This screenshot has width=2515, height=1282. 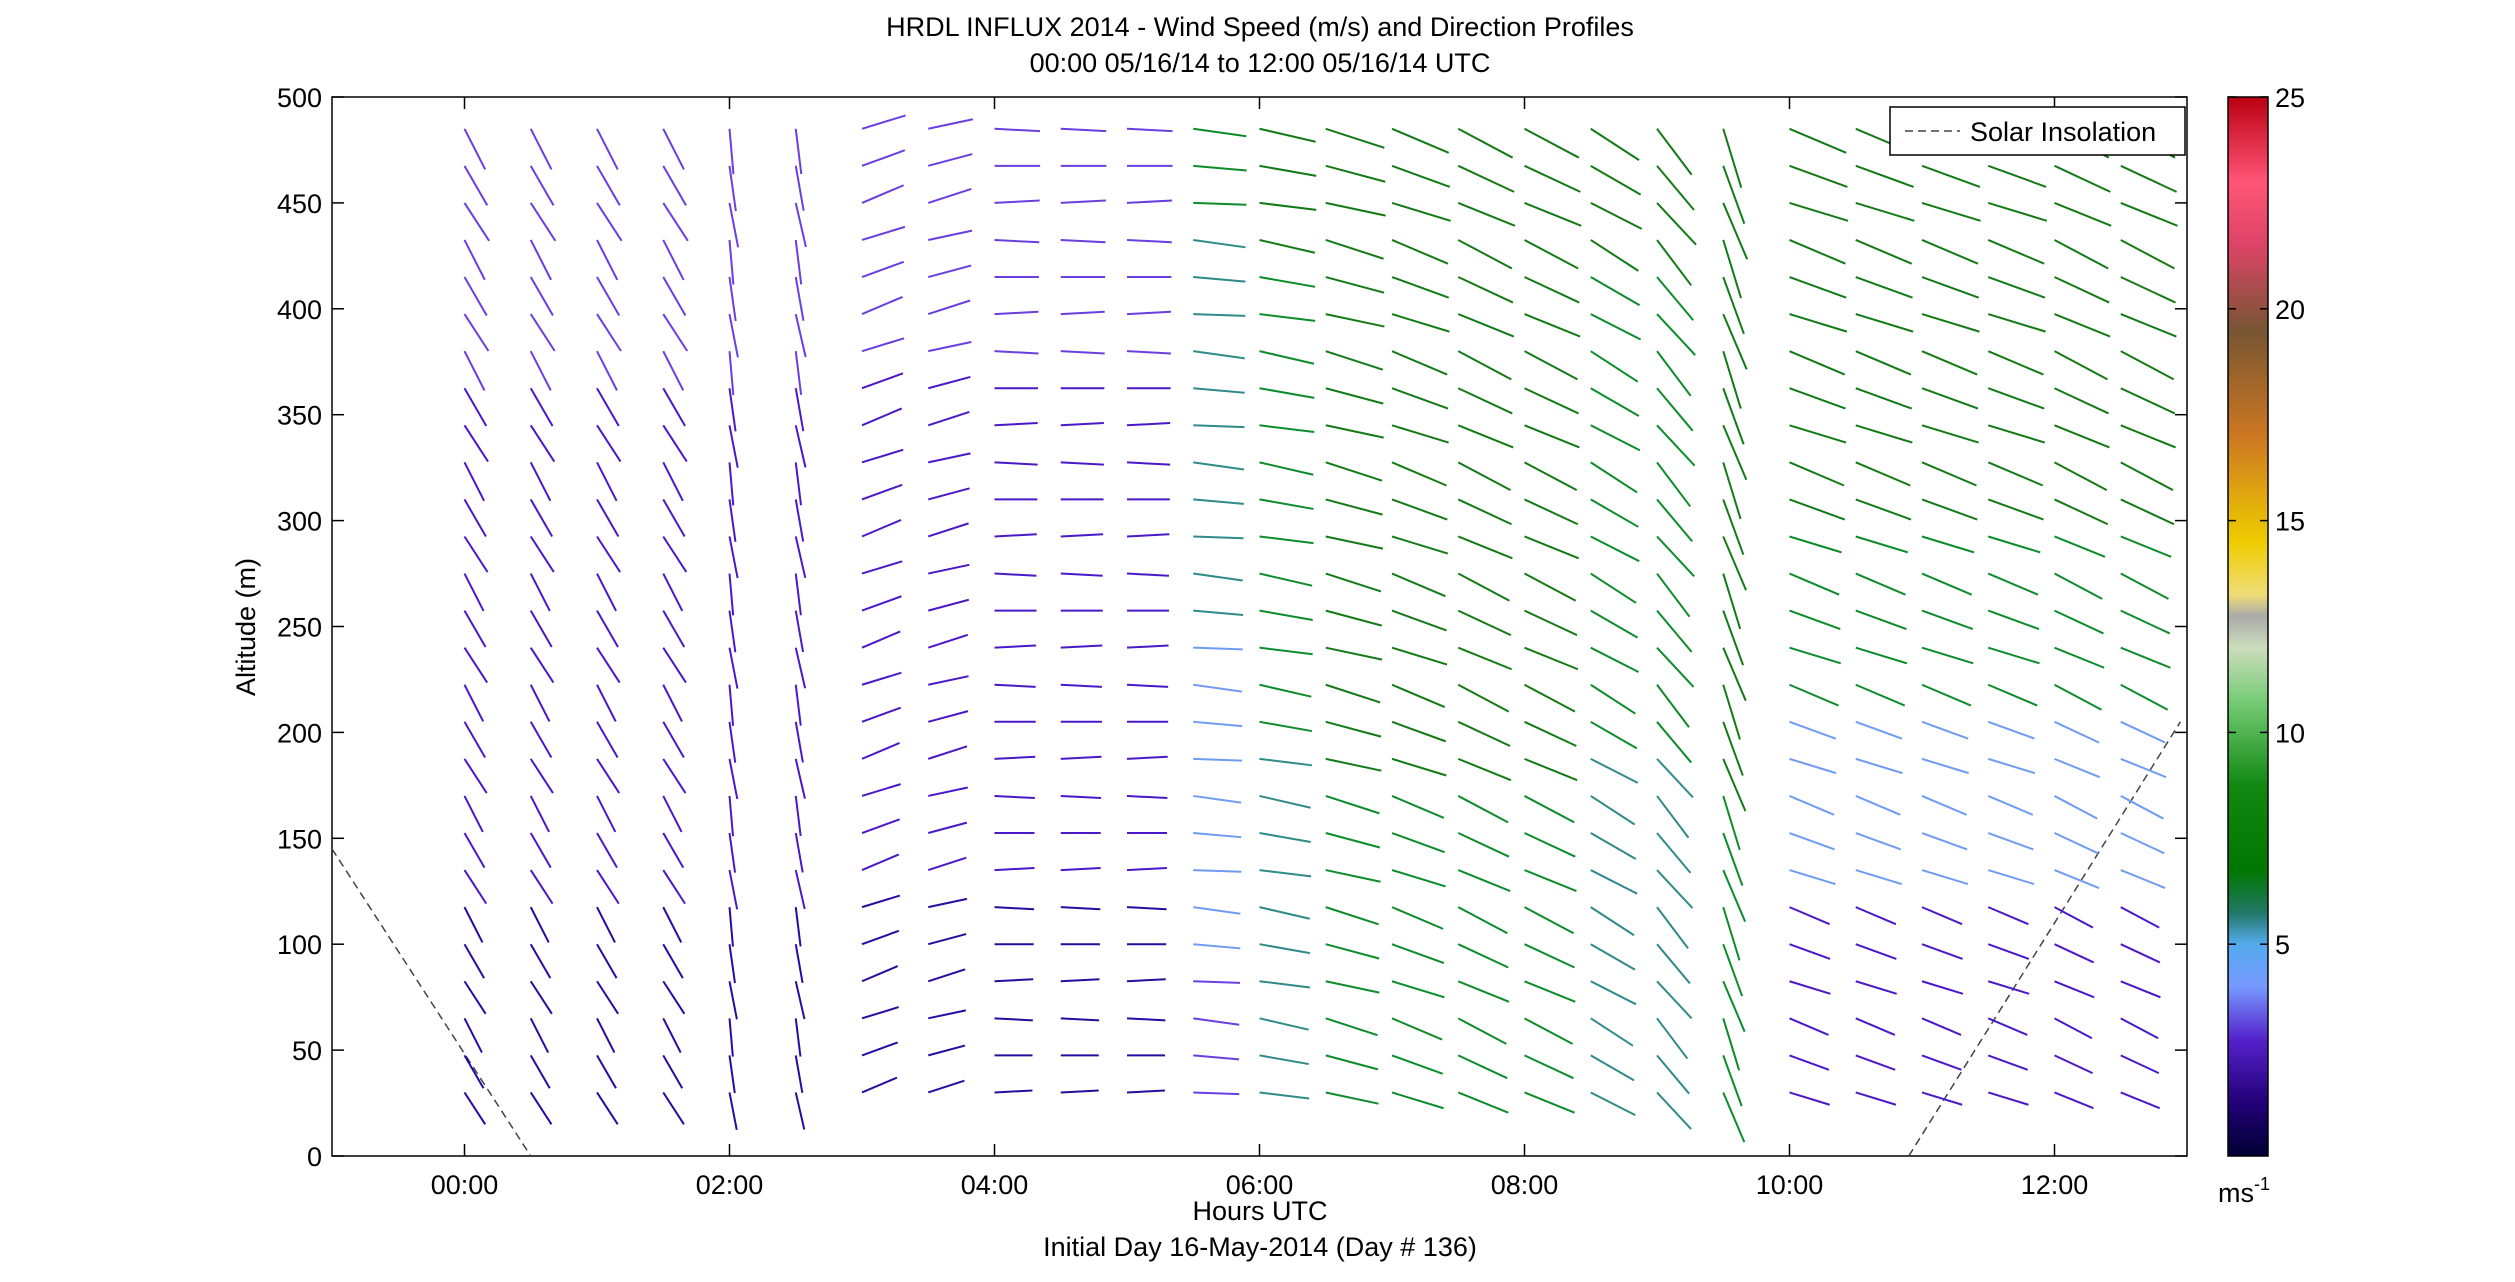 What do you see at coordinates (299, 416) in the screenshot?
I see `y-tick-label: 350` at bounding box center [299, 416].